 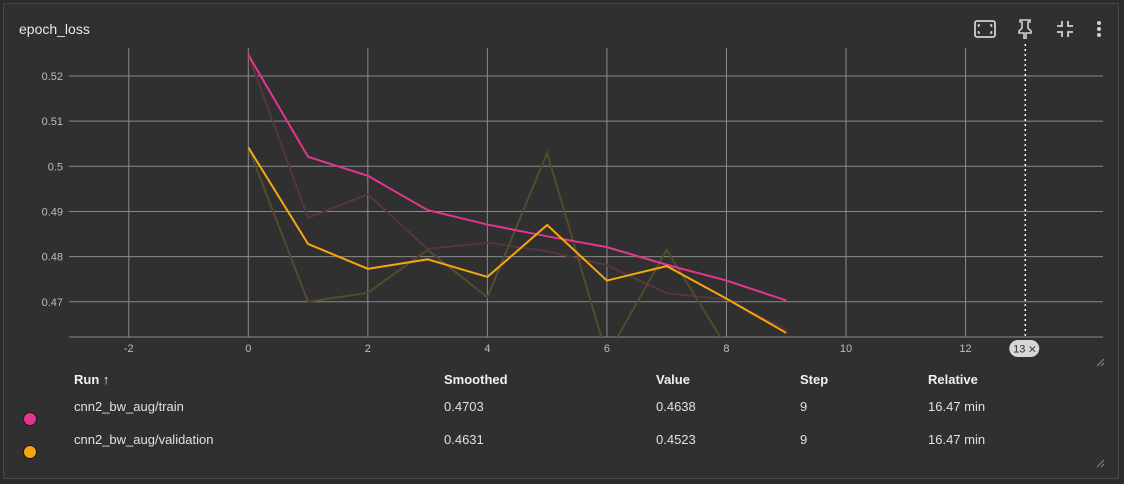 I want to click on table-resize-handle-icon, so click(x=1100, y=463).